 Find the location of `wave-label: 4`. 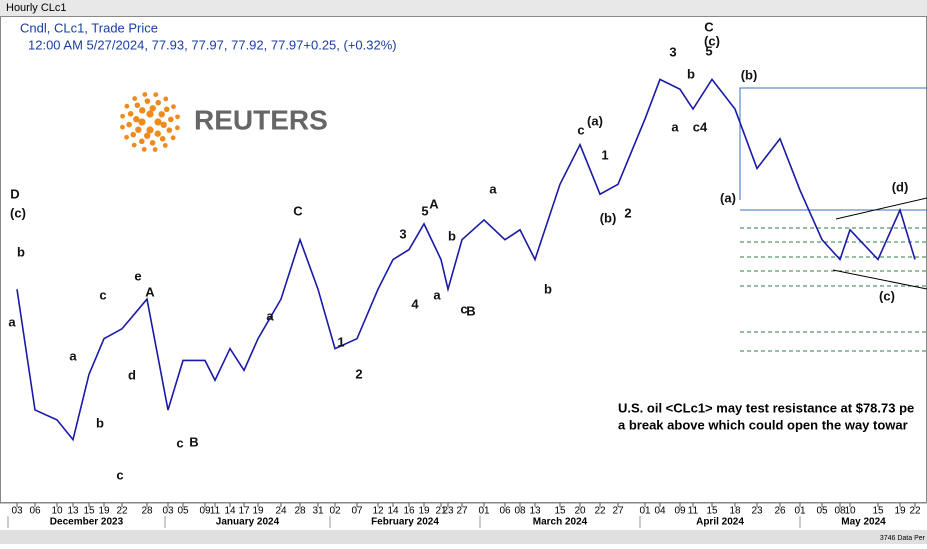

wave-label: 4 is located at coordinates (415, 303).